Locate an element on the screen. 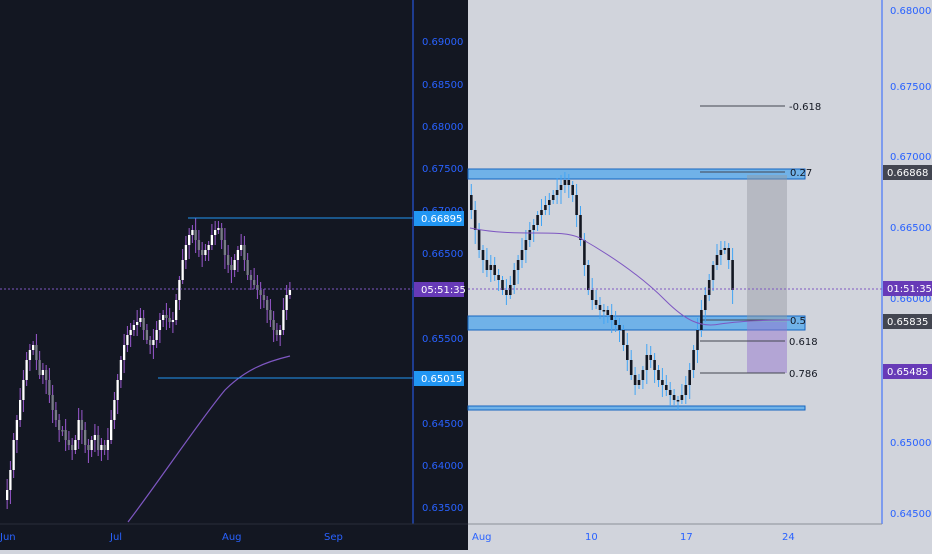 Image resolution: width=932 pixels, height=554 pixels. right-y-label: 0.65000 is located at coordinates (910, 443).